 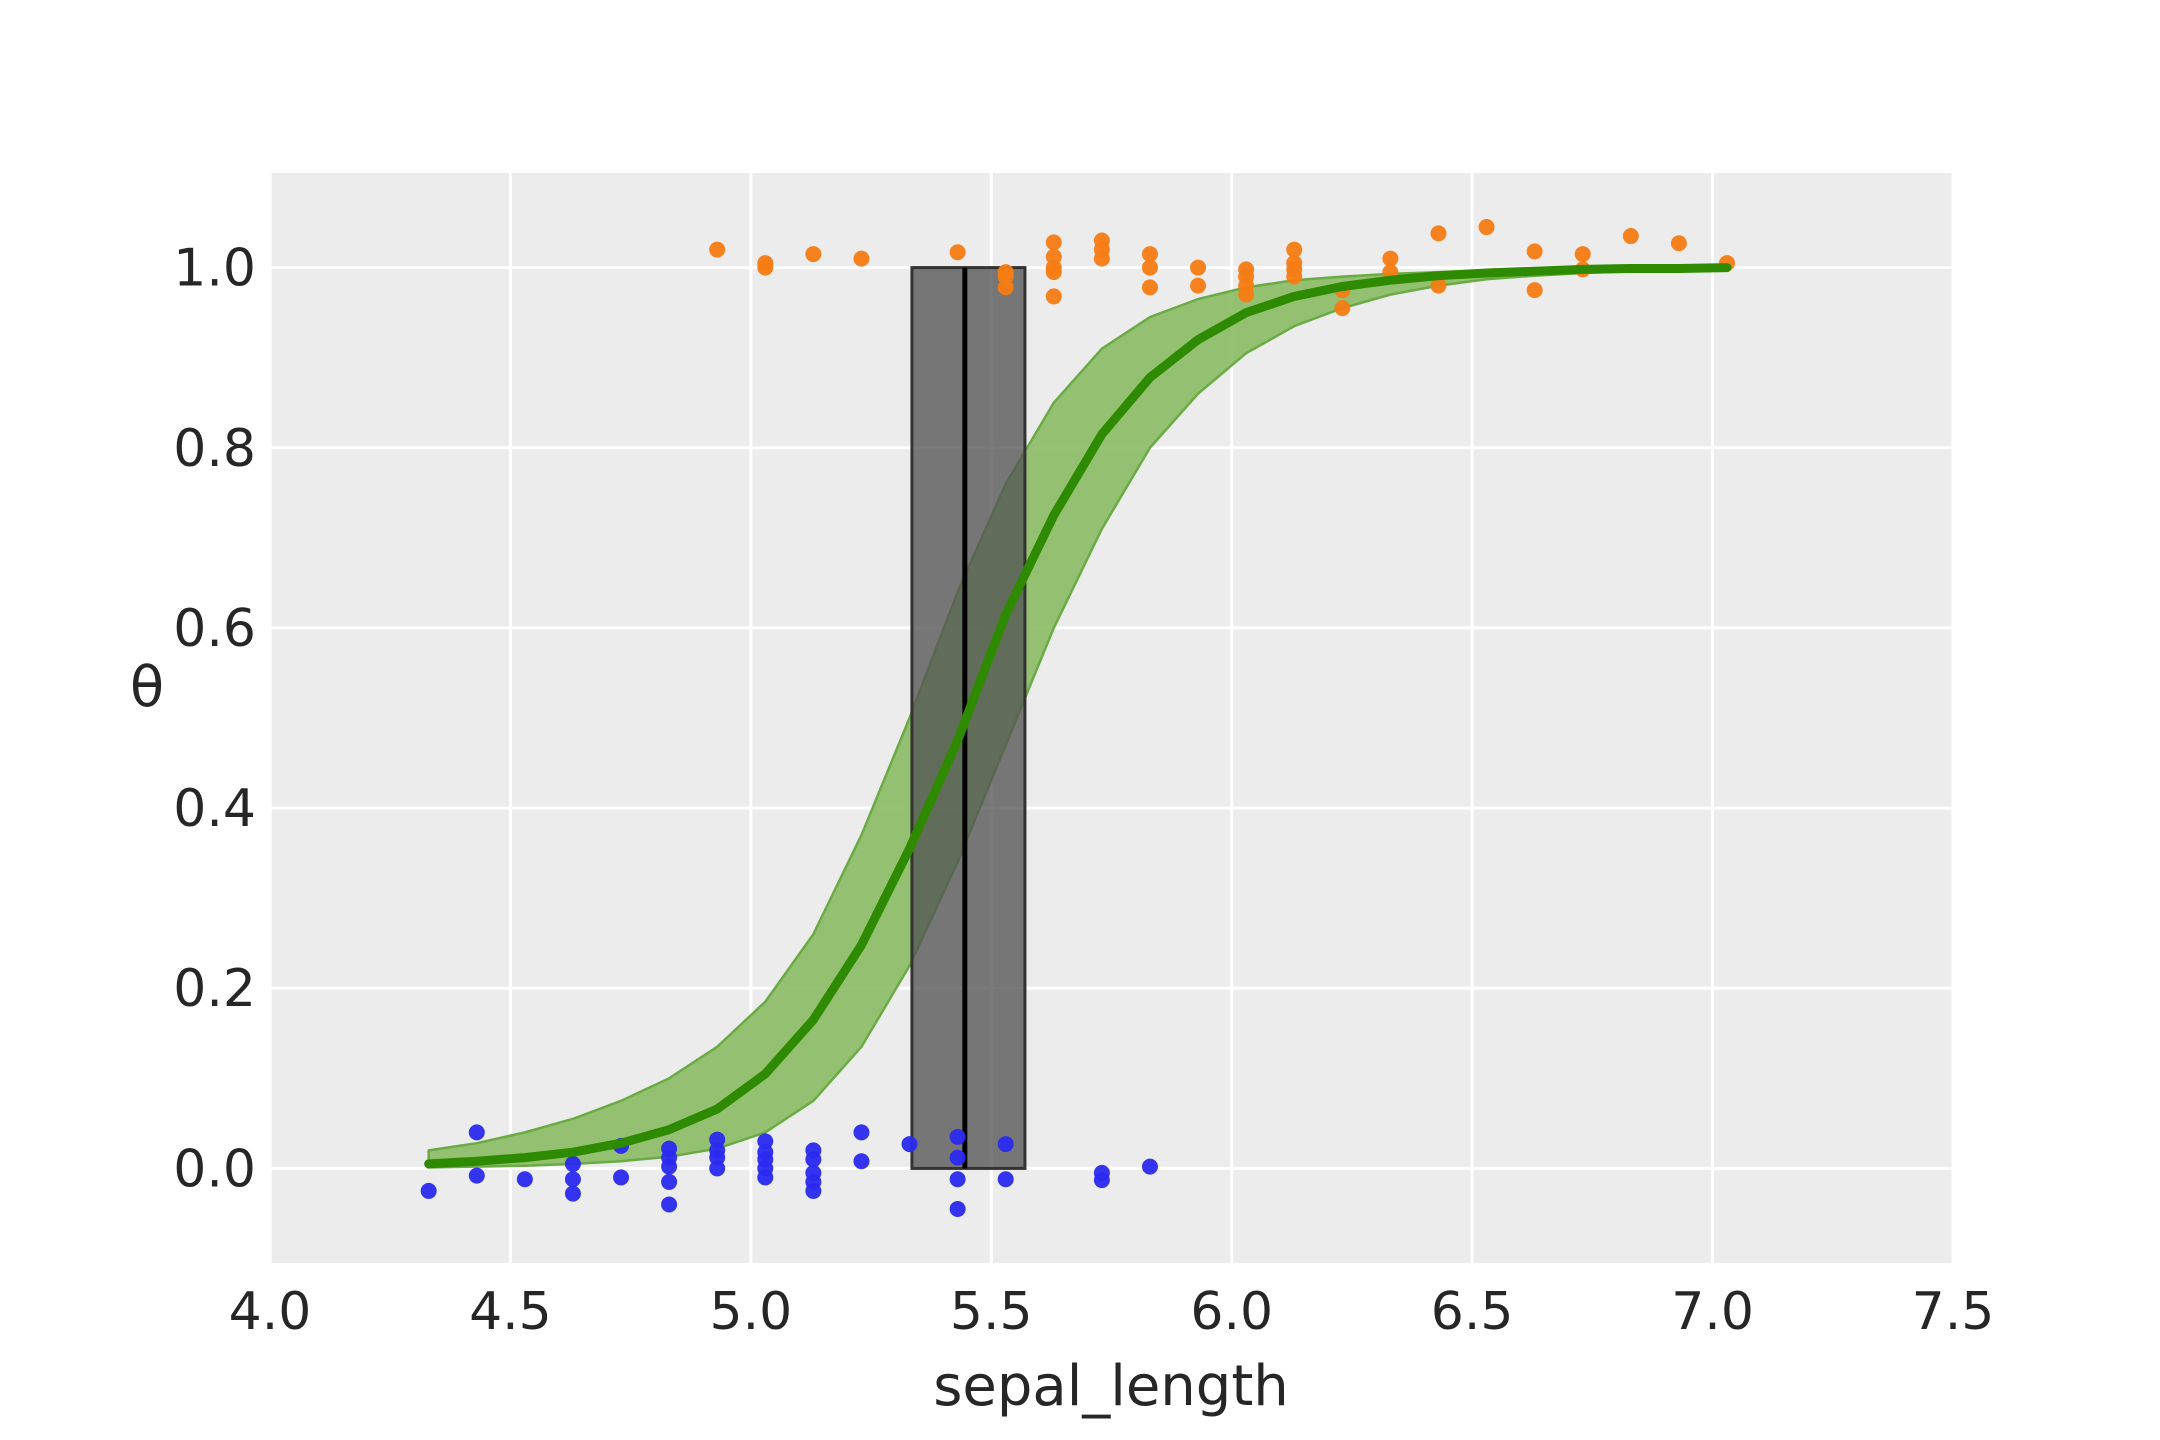 What do you see at coordinates (751, 1312) in the screenshot?
I see `x-tick-label: 5.0` at bounding box center [751, 1312].